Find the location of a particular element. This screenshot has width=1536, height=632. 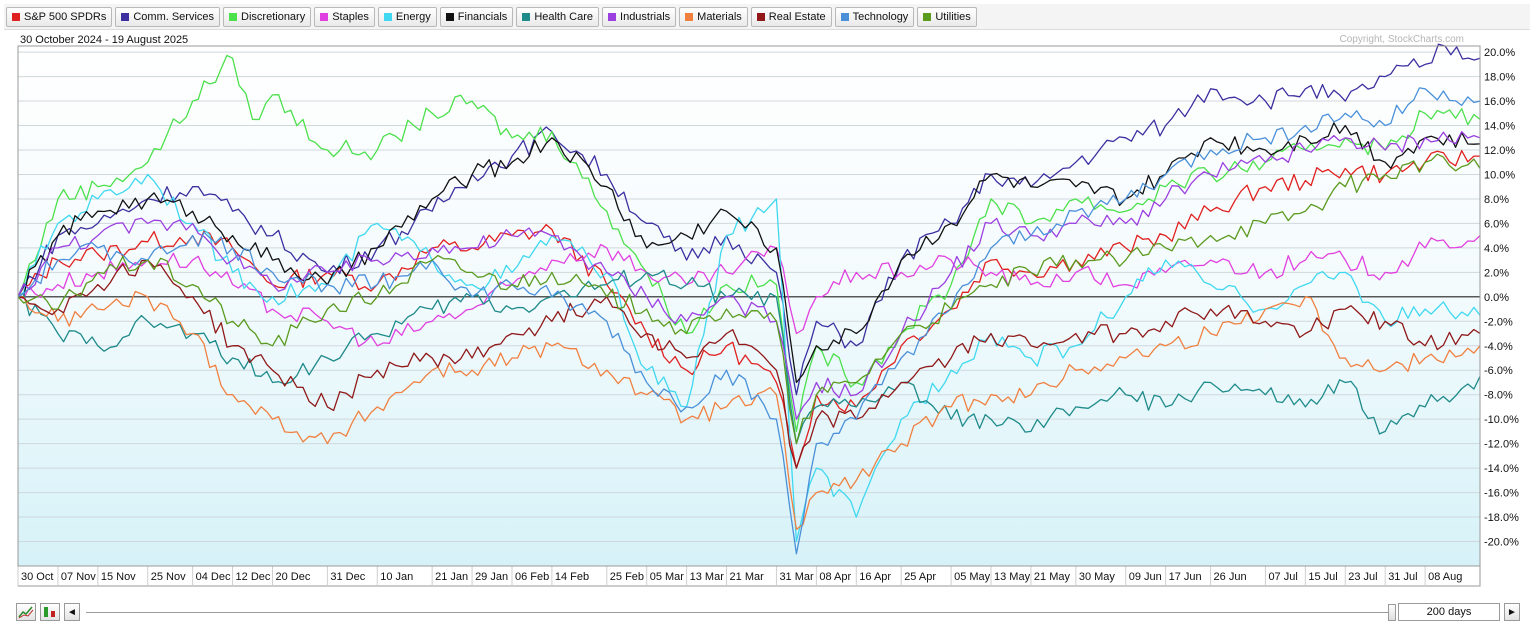

y-tick-label: -20.0% is located at coordinates (1501, 543).